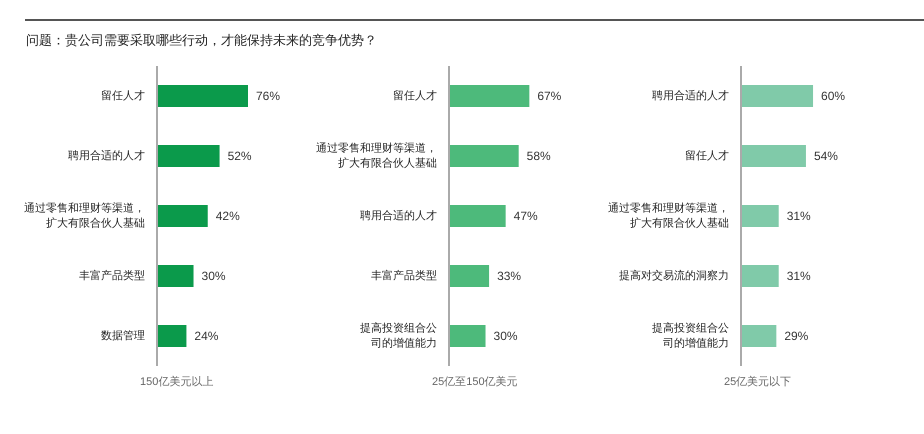 The height and width of the screenshot is (434, 924). Describe the element at coordinates (758, 381) in the screenshot. I see `x-axis-title: 25亿美元以下` at that location.